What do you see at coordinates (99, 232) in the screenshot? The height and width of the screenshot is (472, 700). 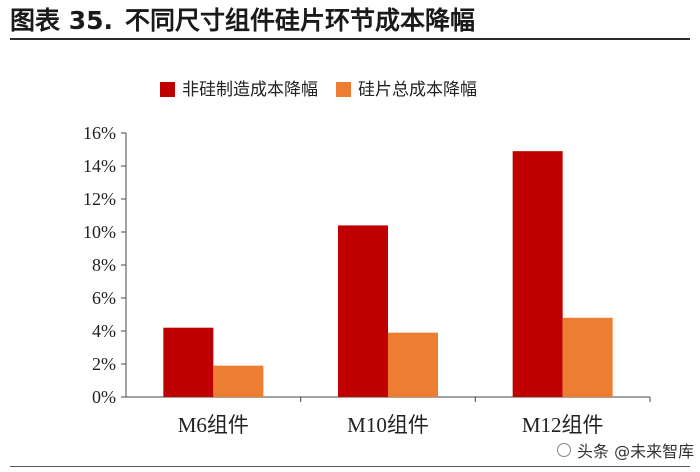 I see `y-tick-label: 10%` at bounding box center [99, 232].